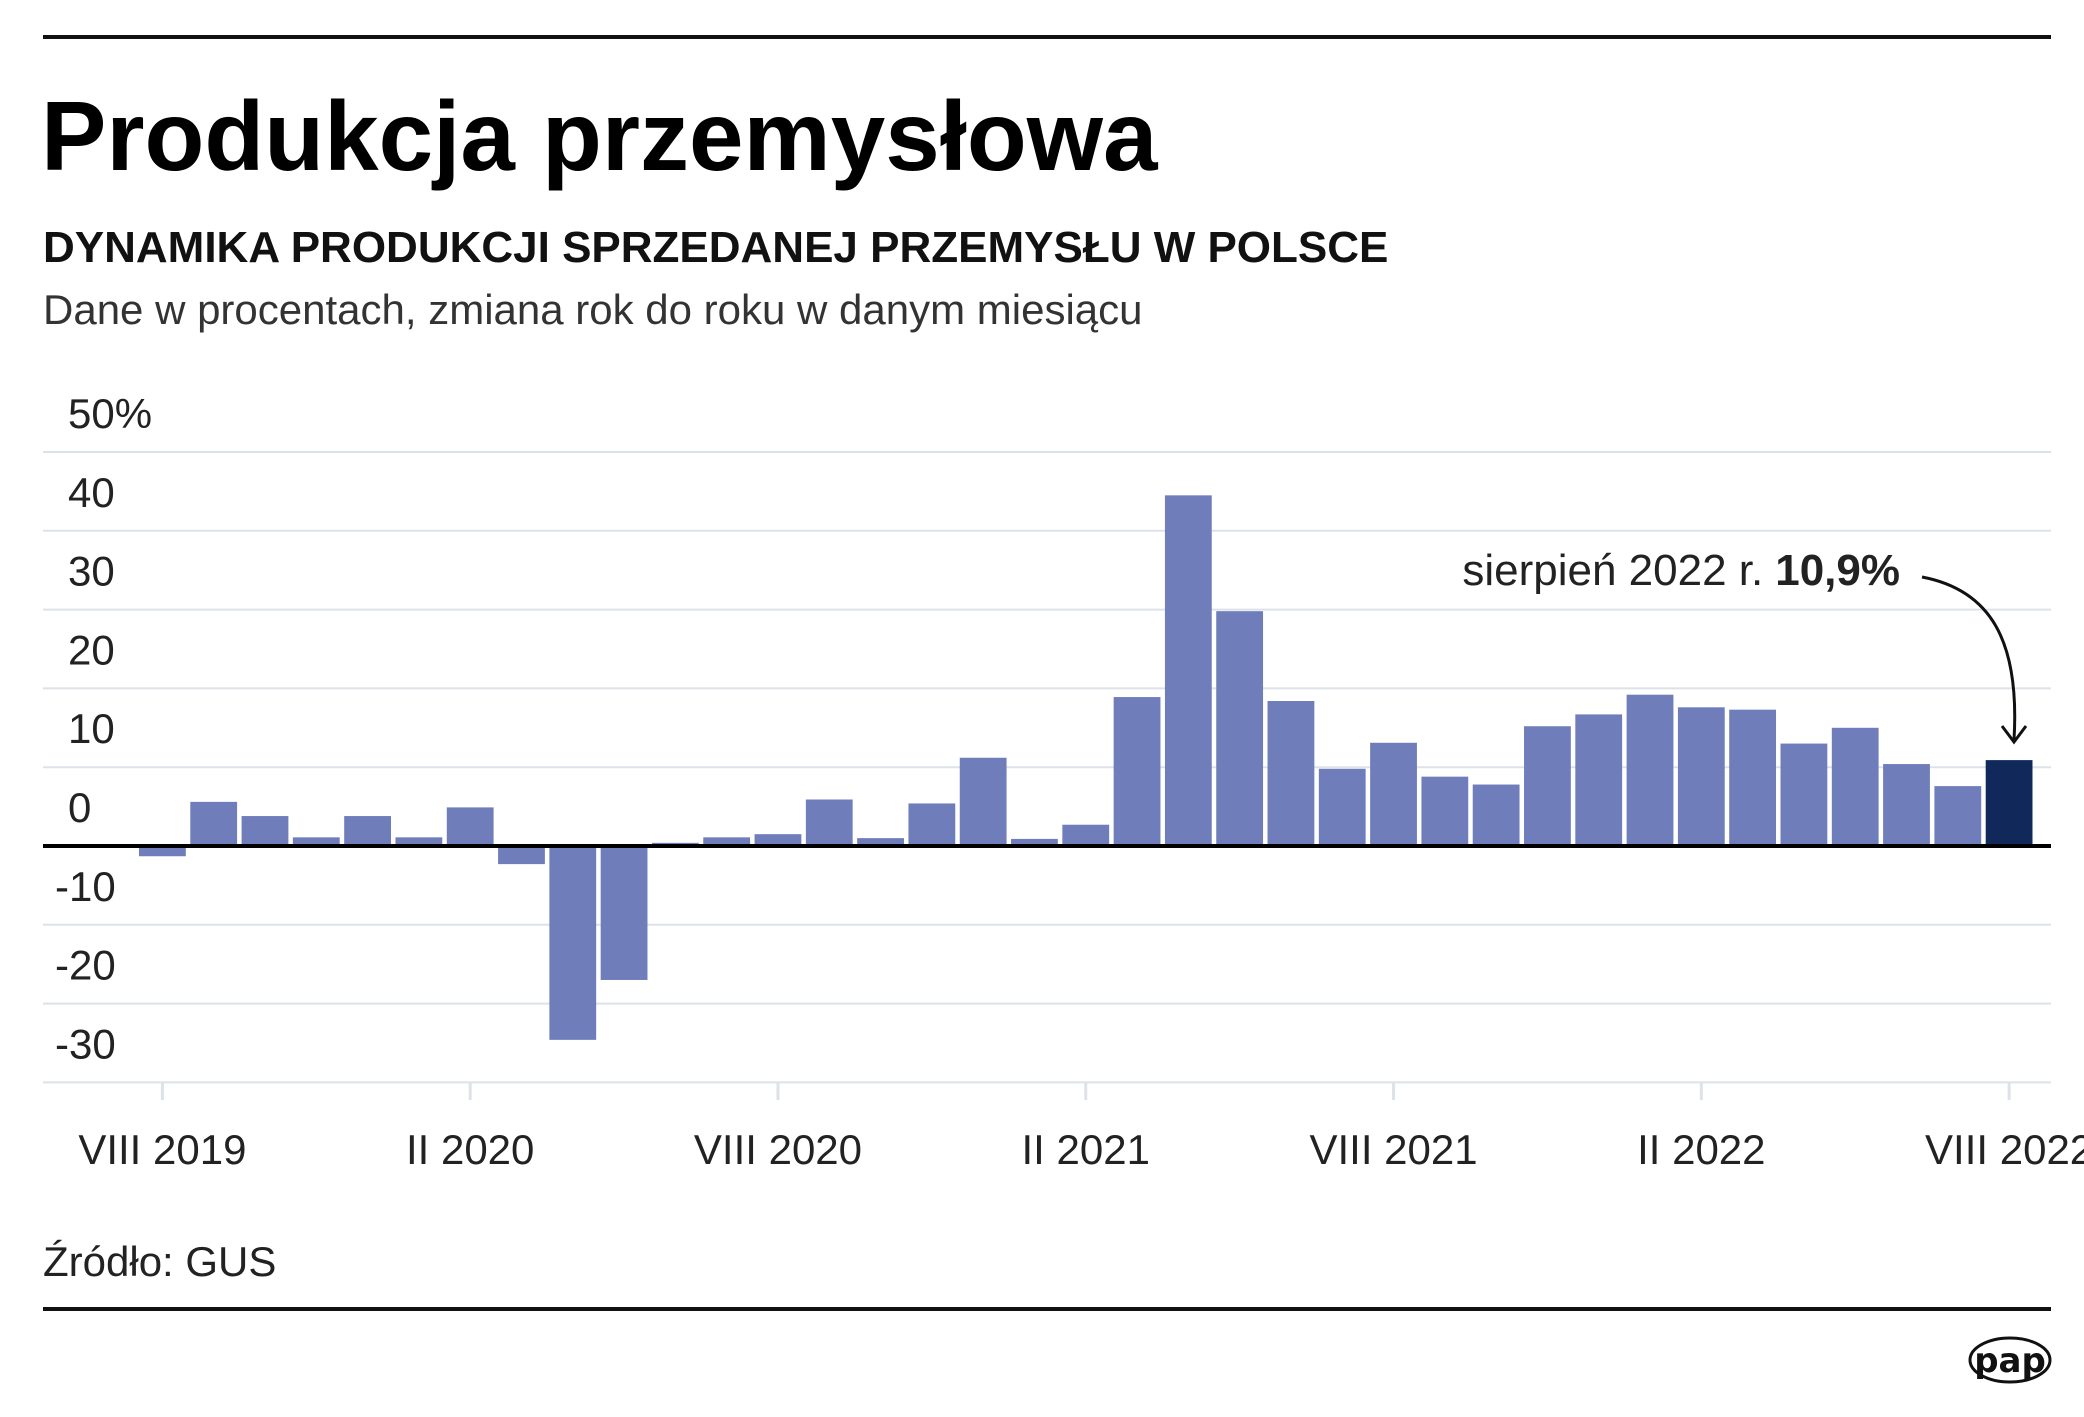 The height and width of the screenshot is (1417, 2084). What do you see at coordinates (1086, 835) in the screenshot?
I see `bar-ii-2021` at bounding box center [1086, 835].